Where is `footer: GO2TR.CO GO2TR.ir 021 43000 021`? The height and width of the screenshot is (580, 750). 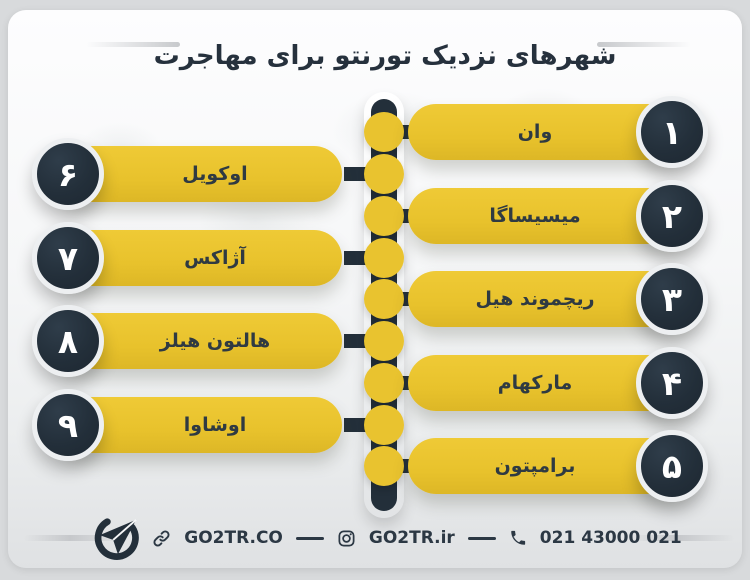
footer: GO2TR.CO GO2TR.ir 021 43000 021 is located at coordinates (388, 538).